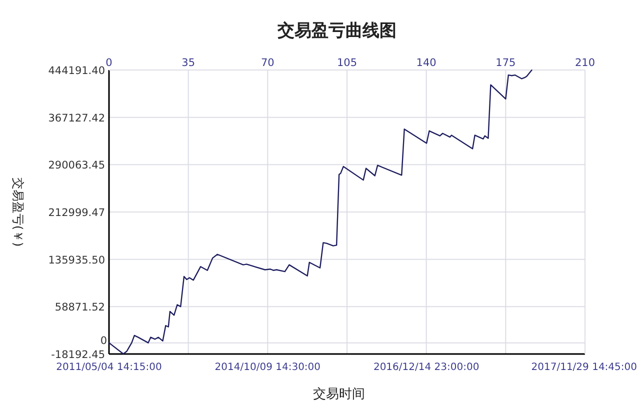 This screenshot has height=409, width=640. Describe the element at coordinates (18, 212) in the screenshot. I see `y-axis-title: 交易盈亏(￥)` at that location.